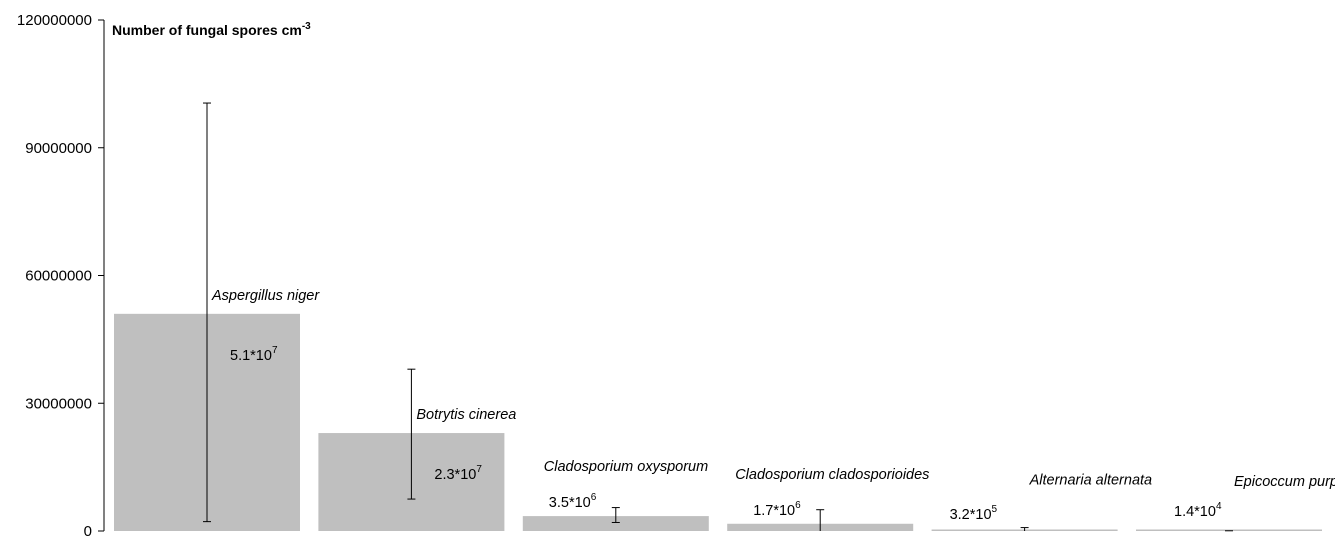  I want to click on y-tick-label: 90000000, so click(58, 148).